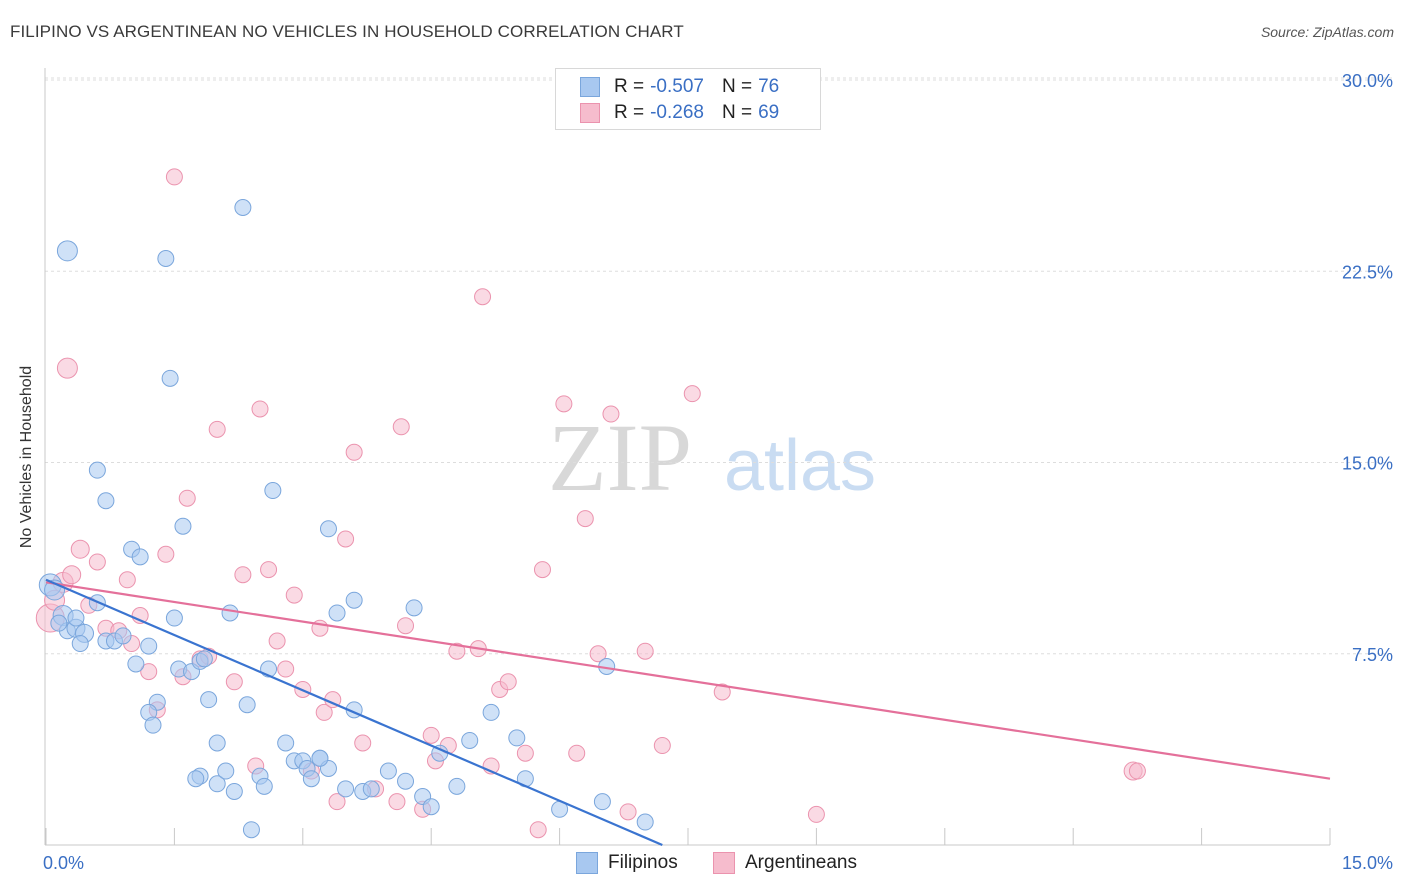 The image size is (1406, 892). I want to click on legend-item-filipinos: Filipinos, so click(627, 863).